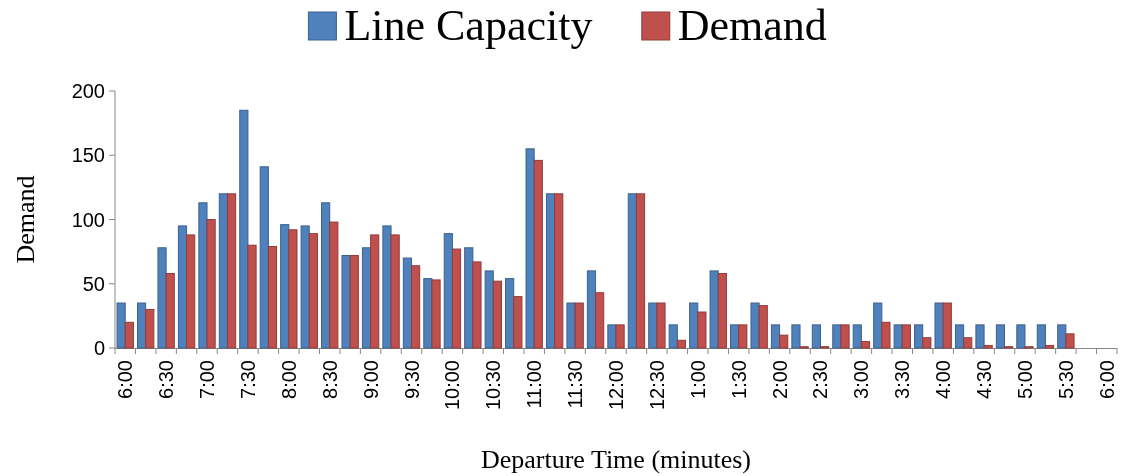  I want to click on x-tick-label: 1:00, so click(697, 379).